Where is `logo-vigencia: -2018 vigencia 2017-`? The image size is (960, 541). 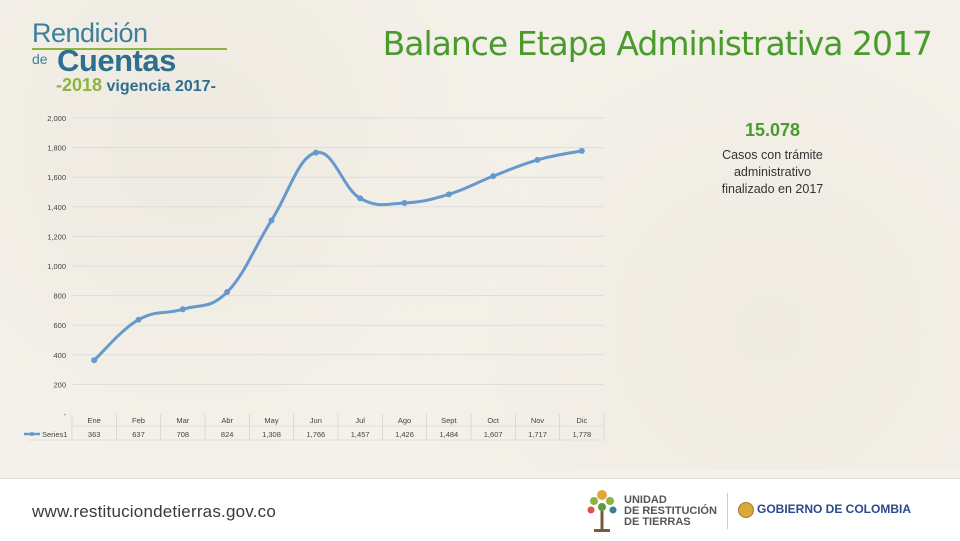
logo-vigencia: -2018 vigencia 2017- is located at coordinates (136, 85).